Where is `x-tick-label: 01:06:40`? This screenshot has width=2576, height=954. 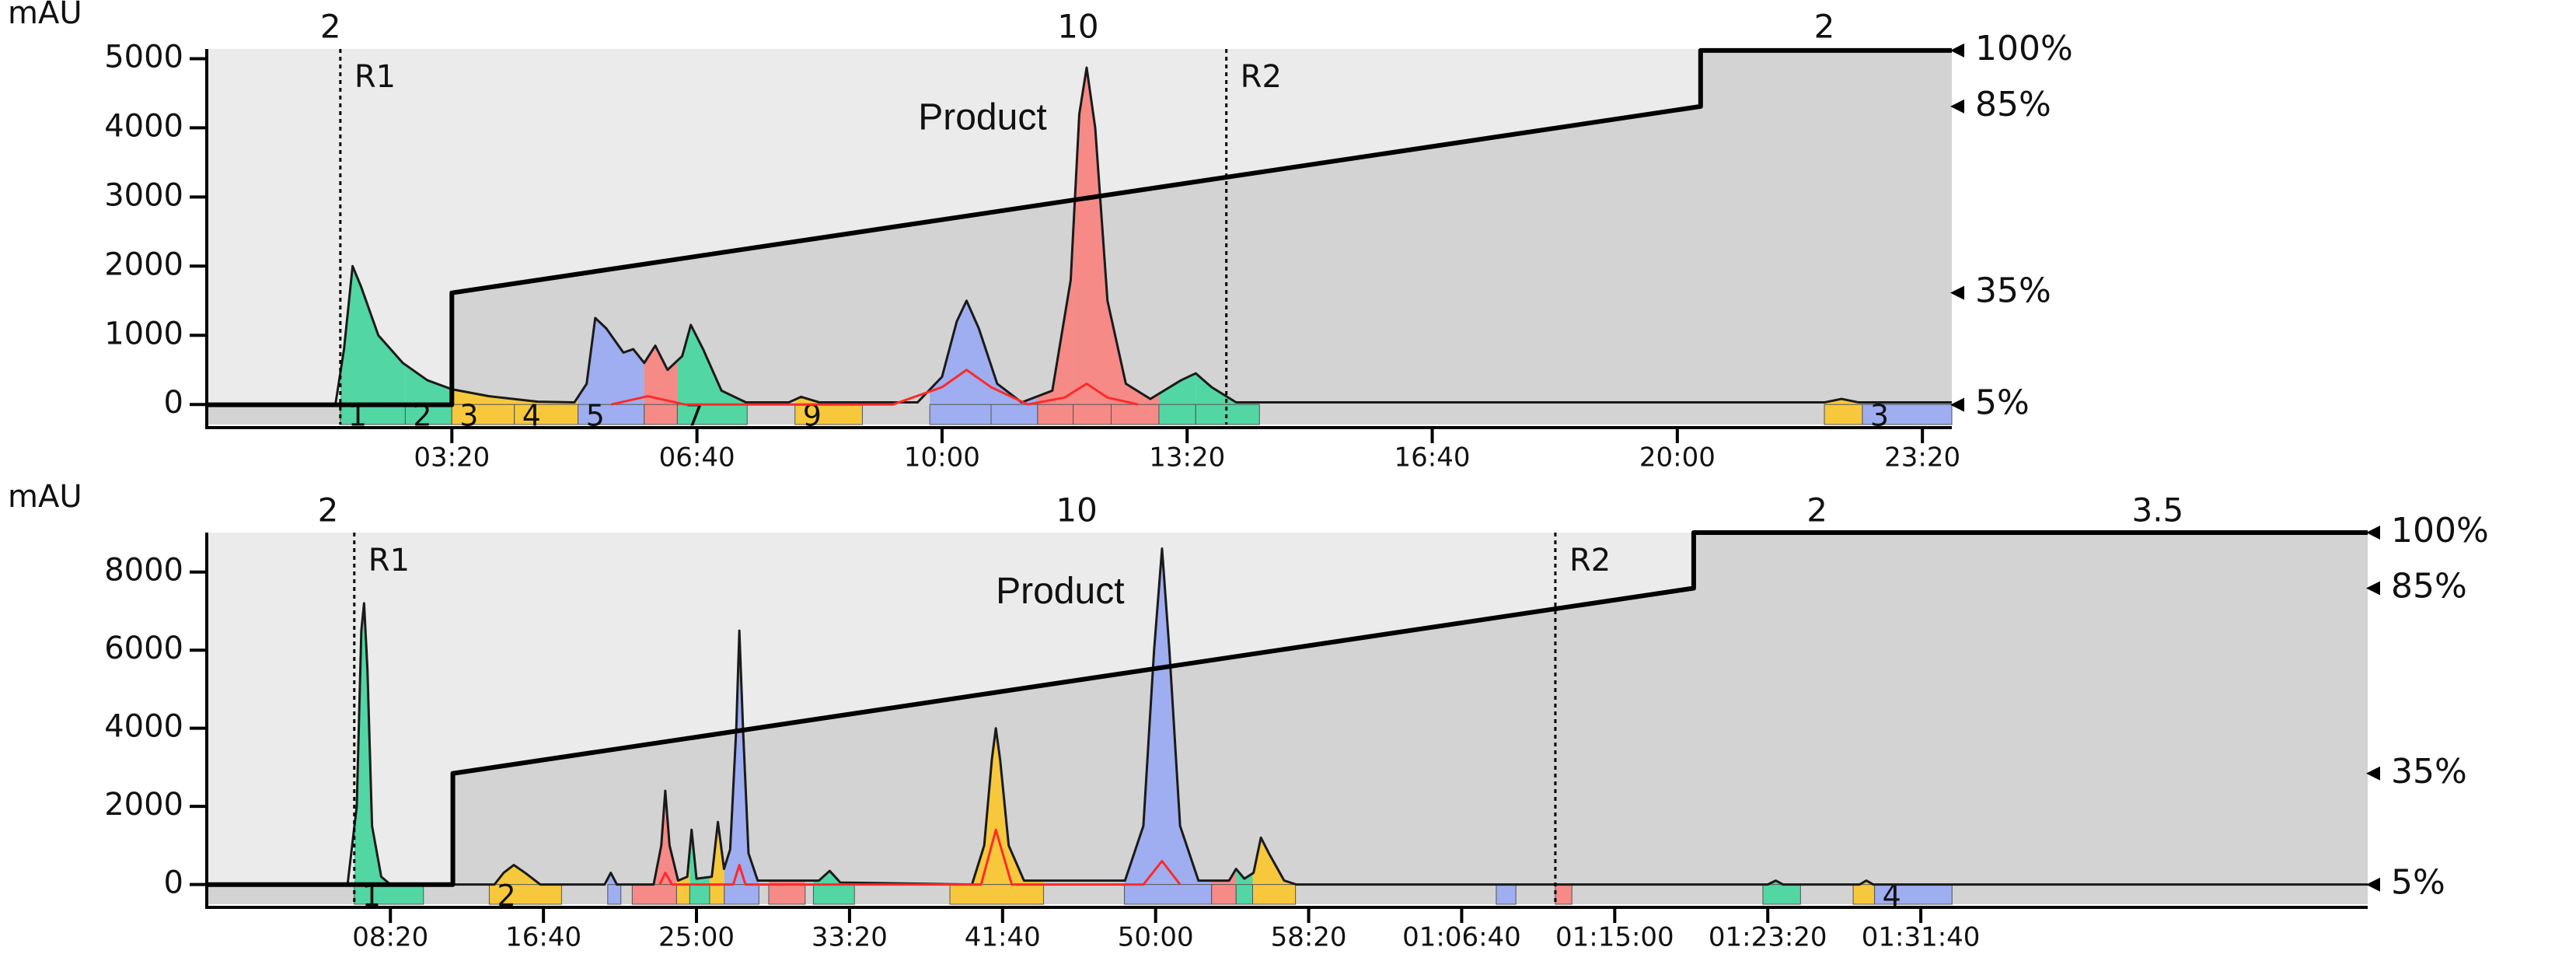 x-tick-label: 01:06:40 is located at coordinates (1462, 937).